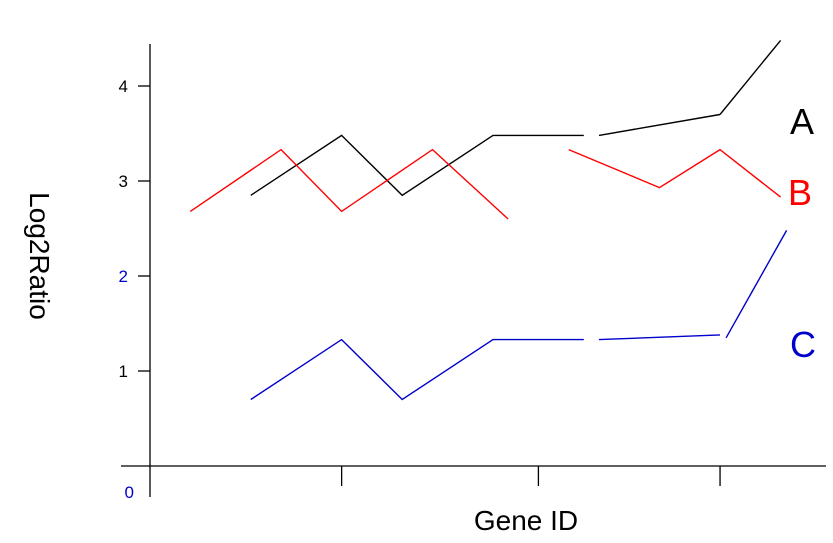 This screenshot has width=833, height=543. Describe the element at coordinates (123, 86) in the screenshot. I see `y-tick-label: 4` at that location.